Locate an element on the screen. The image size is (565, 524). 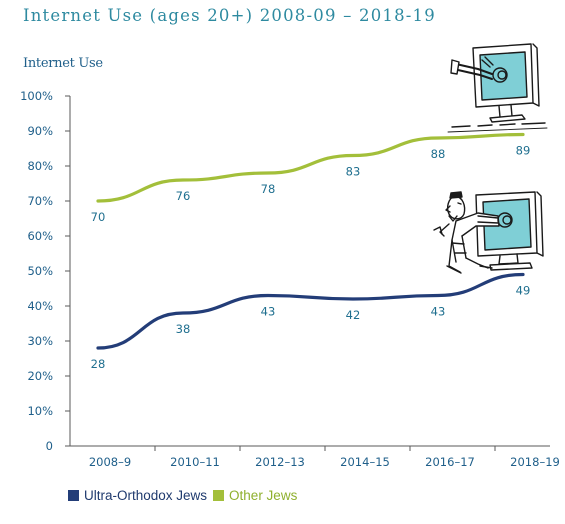
data-label-other-jews: 78 is located at coordinates (268, 189).